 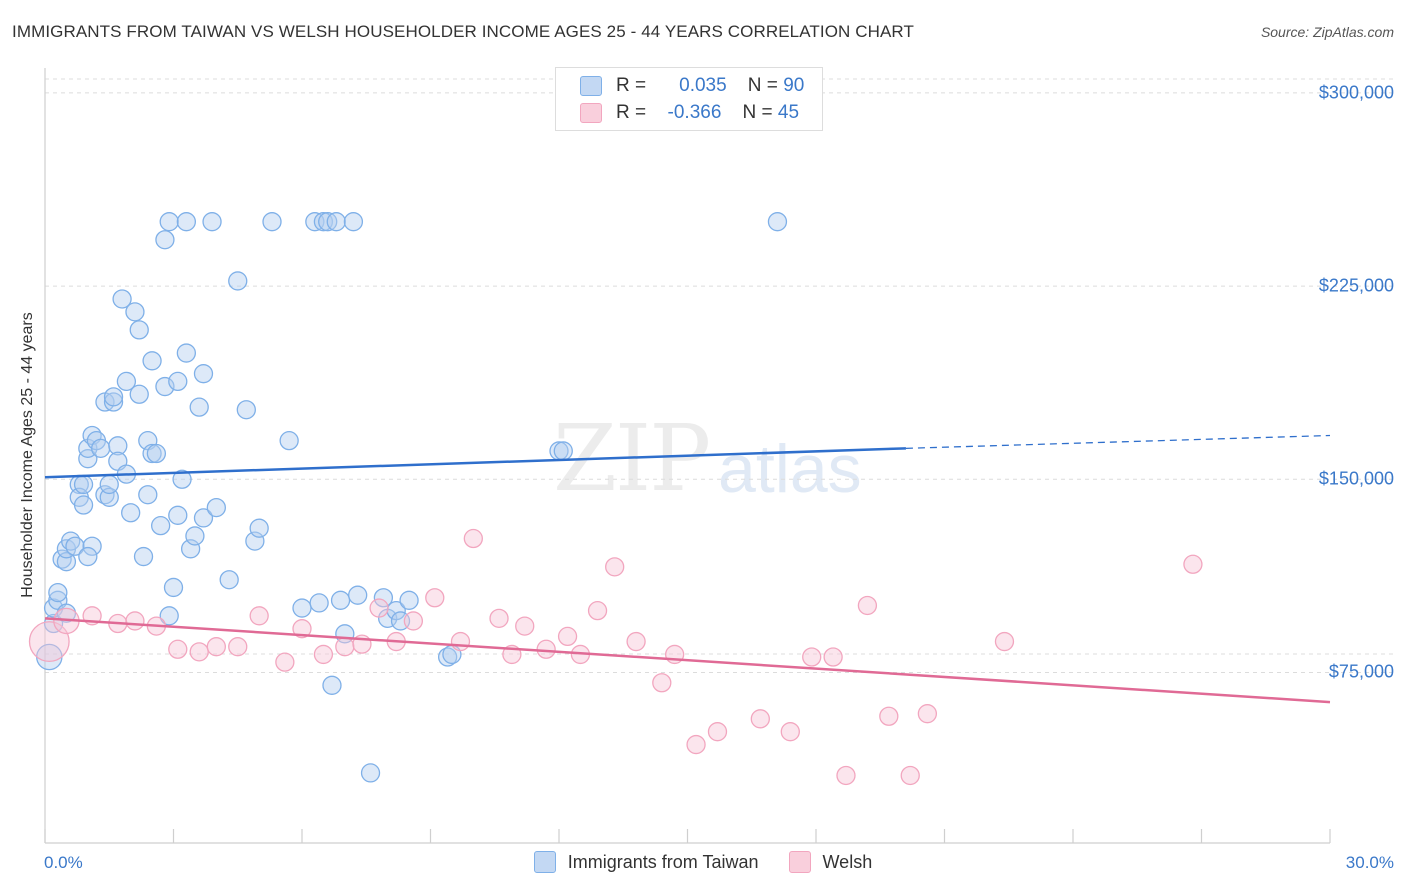 What do you see at coordinates (703, 85) in the screenshot?
I see `legend-r-value: 0.035` at bounding box center [703, 85].